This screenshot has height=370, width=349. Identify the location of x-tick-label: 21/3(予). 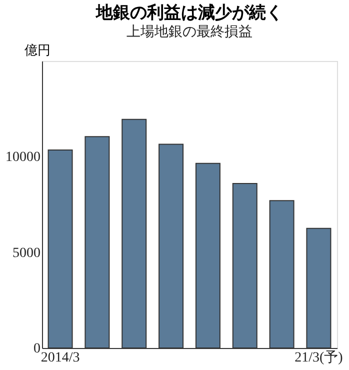
(319, 358).